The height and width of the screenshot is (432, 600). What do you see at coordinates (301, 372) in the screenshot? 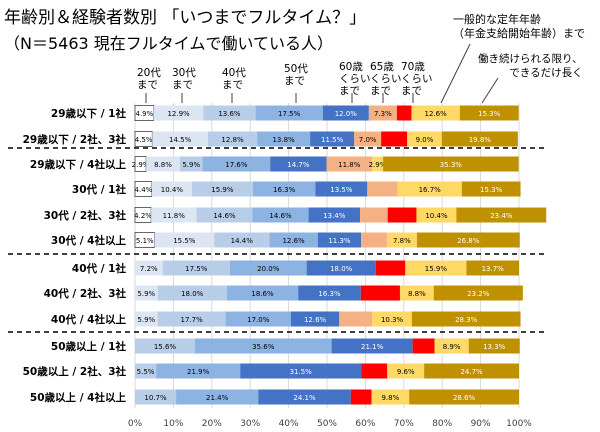
I see `data-label: 31.5%` at bounding box center [301, 372].